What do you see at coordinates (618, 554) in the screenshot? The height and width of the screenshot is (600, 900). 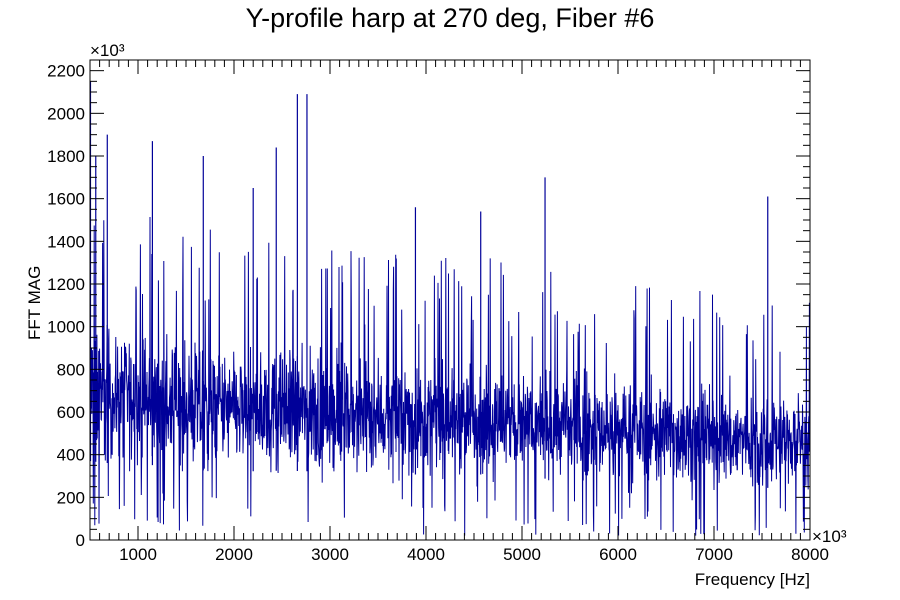 I see `x-tick-label: 6000` at bounding box center [618, 554].